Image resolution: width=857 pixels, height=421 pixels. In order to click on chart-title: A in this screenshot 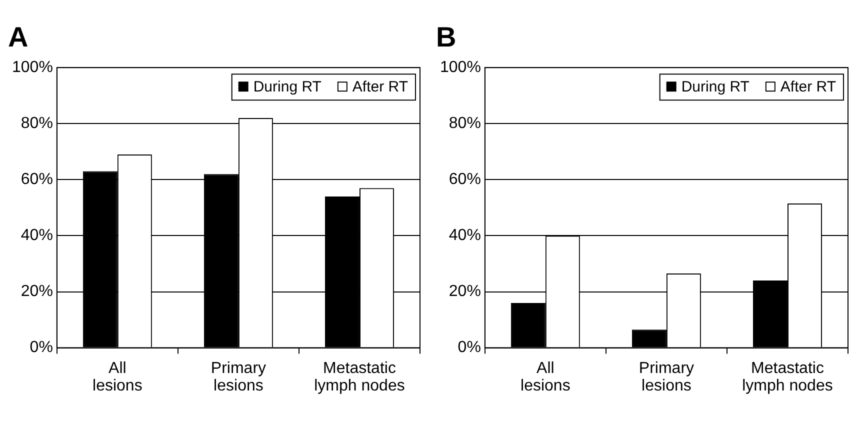, I will do `click(18, 37)`.